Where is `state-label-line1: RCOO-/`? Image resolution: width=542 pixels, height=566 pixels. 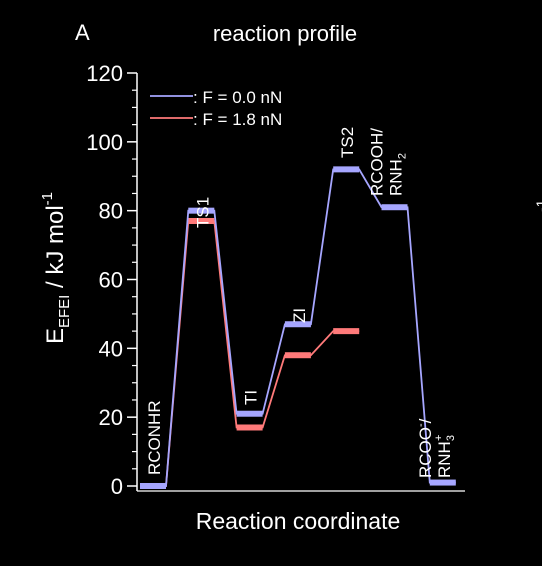 state-label-line1: RCOO-/ is located at coordinates (425, 448).